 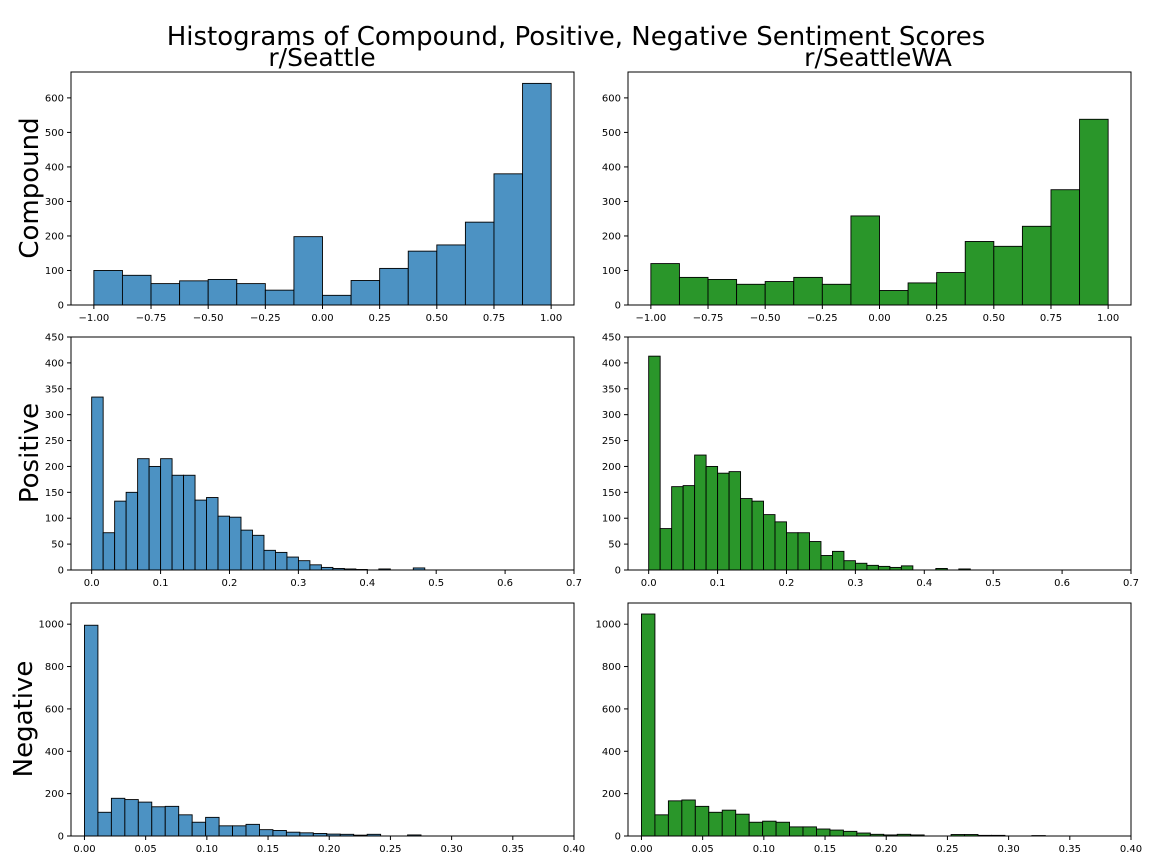 I want to click on x-tick-label: 0.75, so click(x=494, y=318).